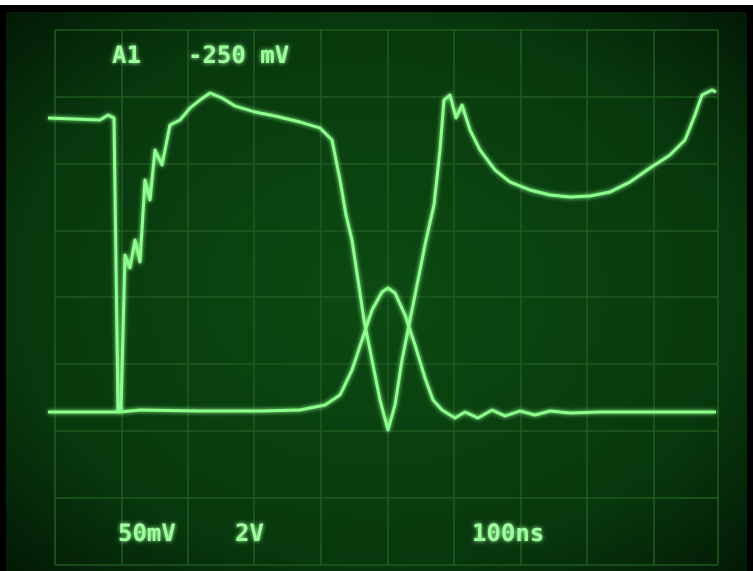  What do you see at coordinates (238, 55) in the screenshot?
I see `offset-readout: -250 mV` at bounding box center [238, 55].